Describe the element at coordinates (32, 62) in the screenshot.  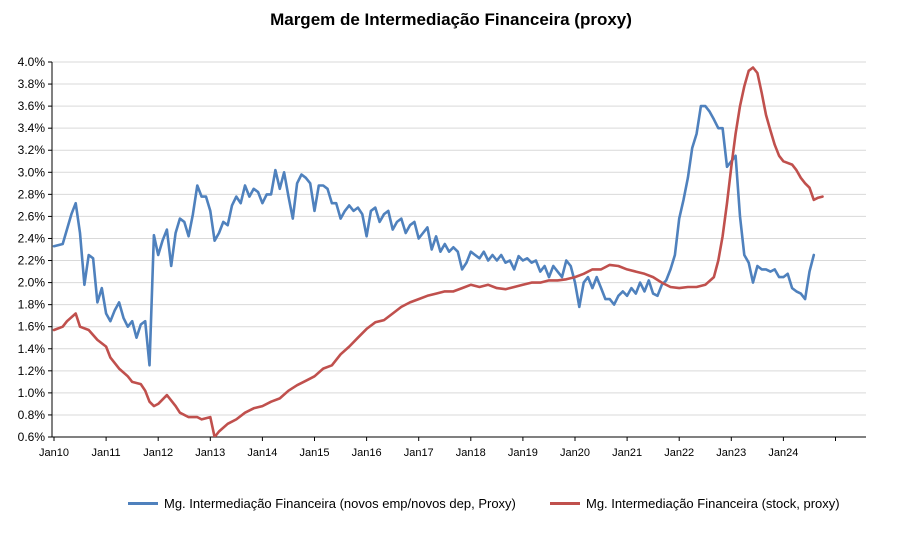
I see `y-tick-label: 4.0%` at that location.